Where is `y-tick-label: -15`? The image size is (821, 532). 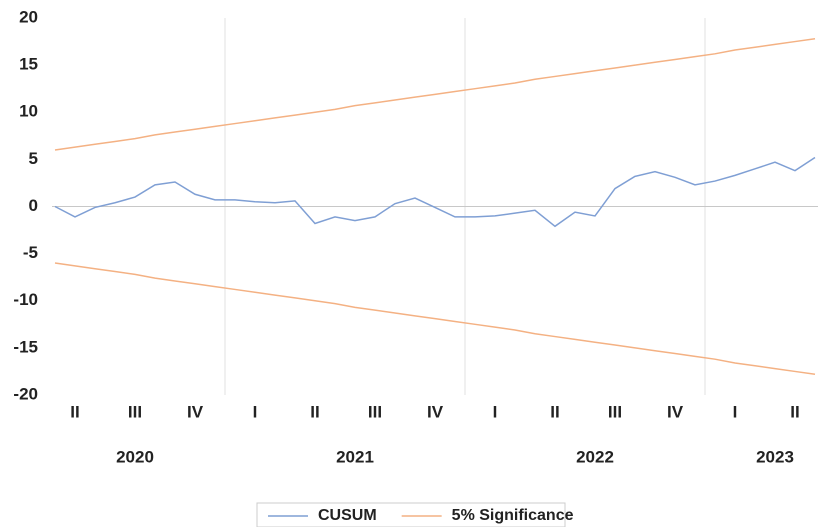 y-tick-label: -15 is located at coordinates (25, 346).